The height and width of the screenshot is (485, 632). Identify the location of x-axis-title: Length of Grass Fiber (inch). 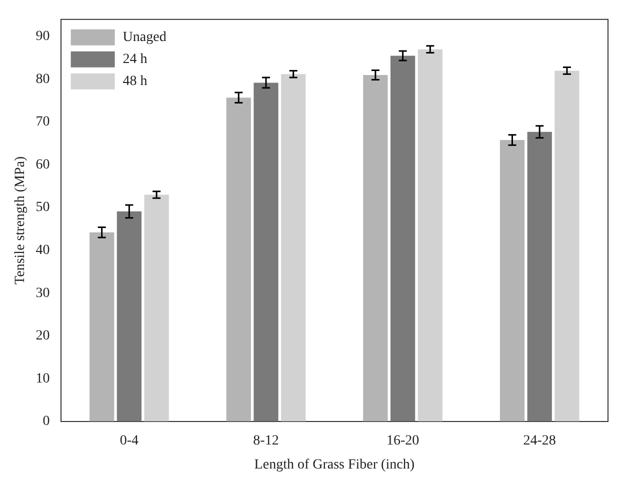
(334, 464).